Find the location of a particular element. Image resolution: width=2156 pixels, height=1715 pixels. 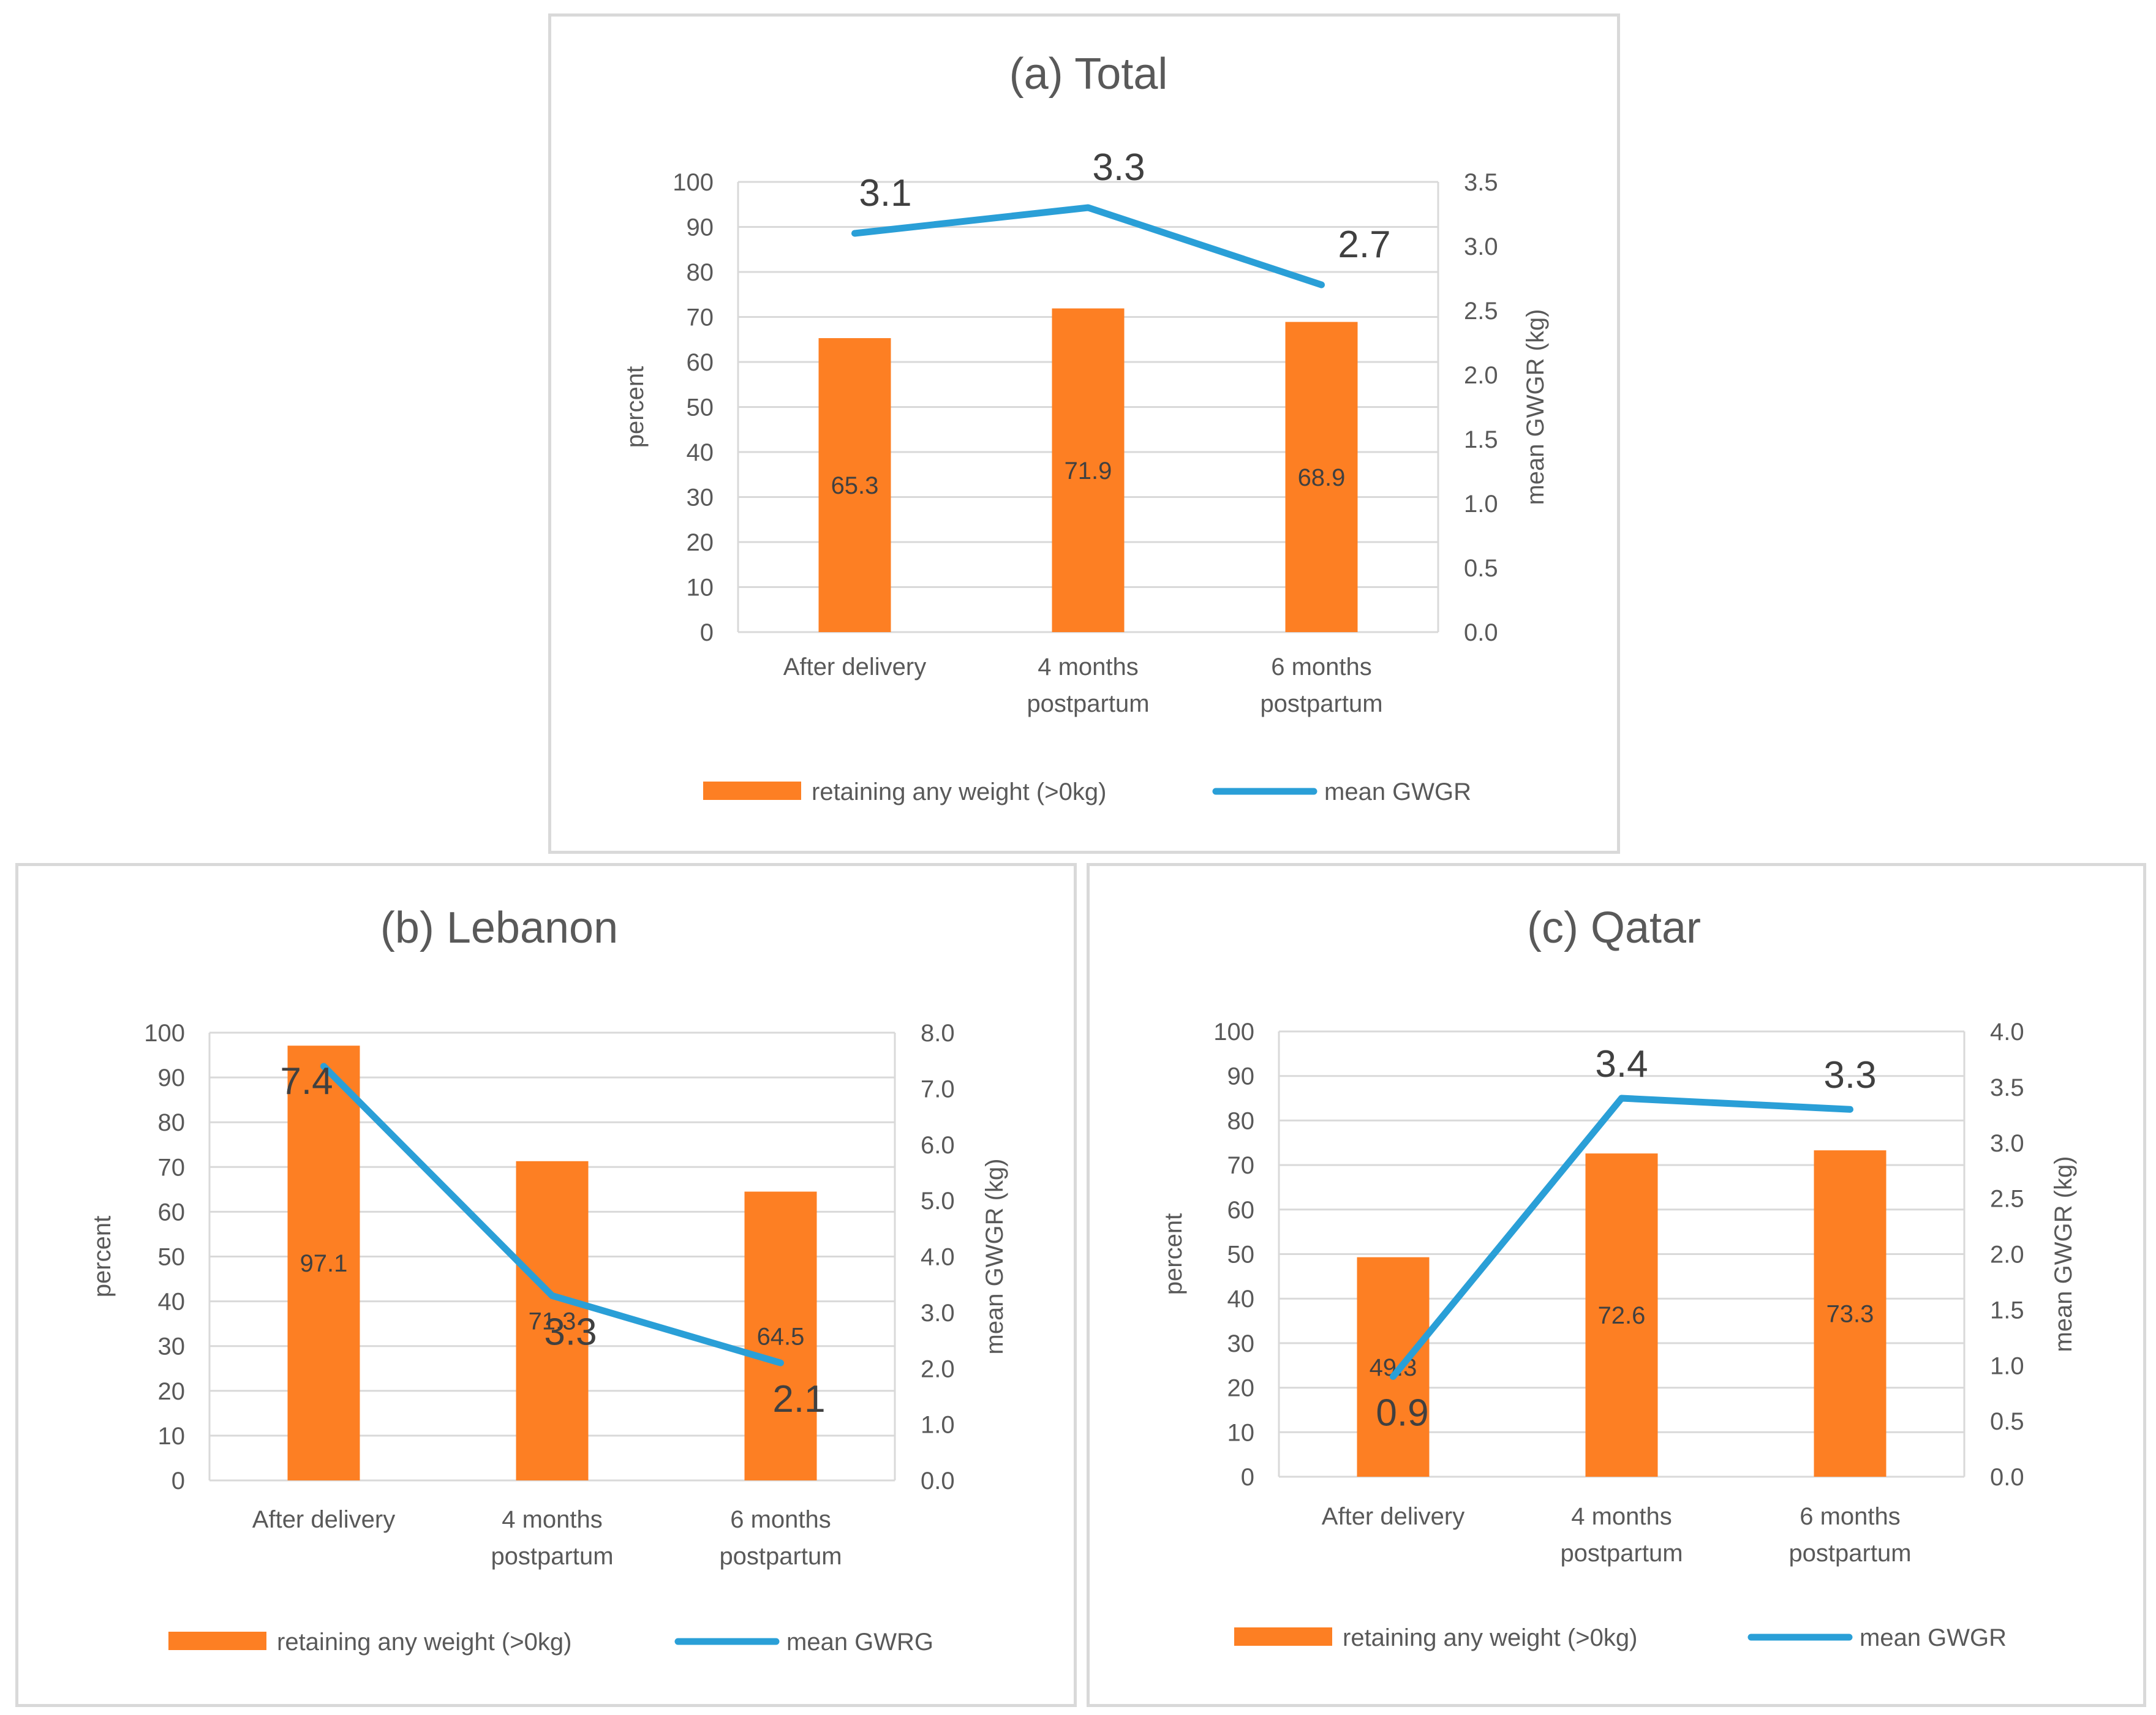

line-series is located at coordinates (1088, 246).